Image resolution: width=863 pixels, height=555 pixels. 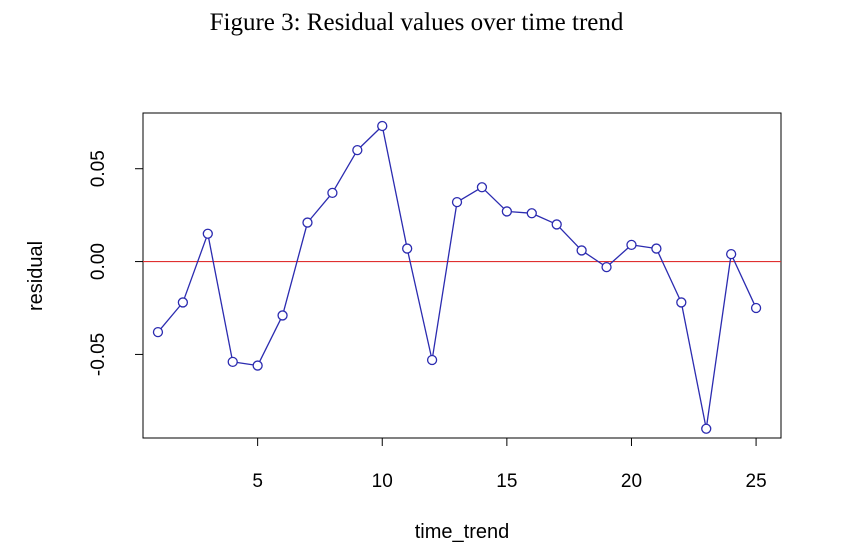 I want to click on y-axis-title: residual, so click(x=36, y=276).